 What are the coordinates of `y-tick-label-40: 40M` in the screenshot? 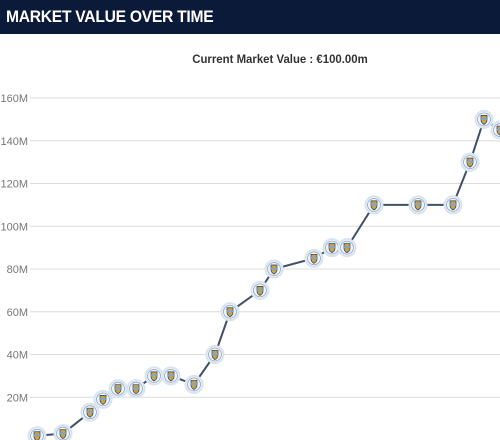 It's located at (17, 356).